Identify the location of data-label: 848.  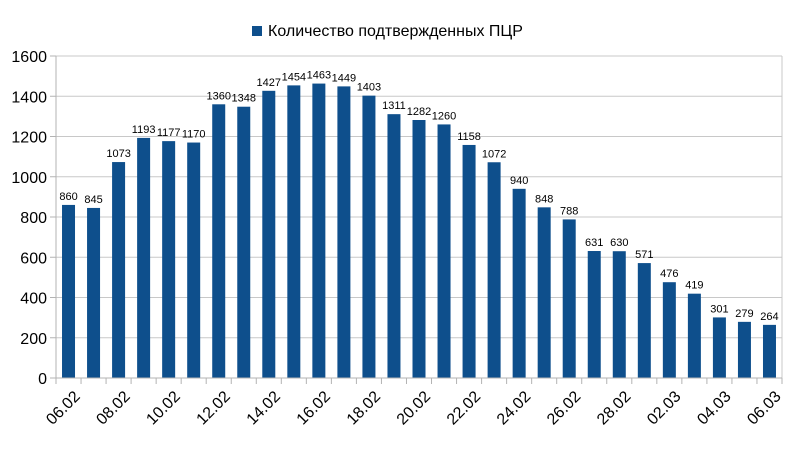
(544, 199).